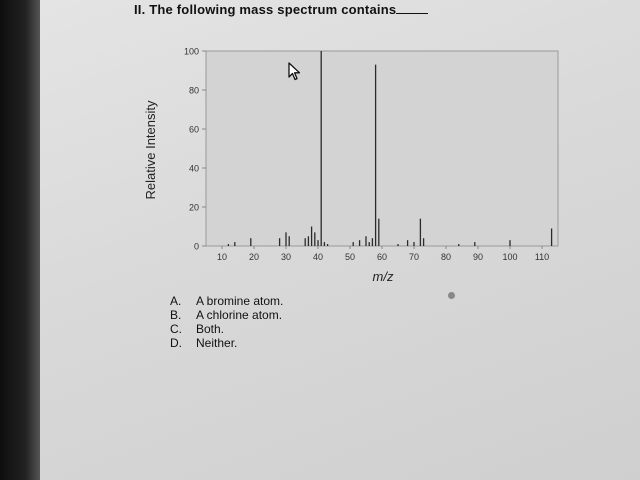 The width and height of the screenshot is (640, 480). I want to click on arrow-cursor-icon, so click(294, 71).